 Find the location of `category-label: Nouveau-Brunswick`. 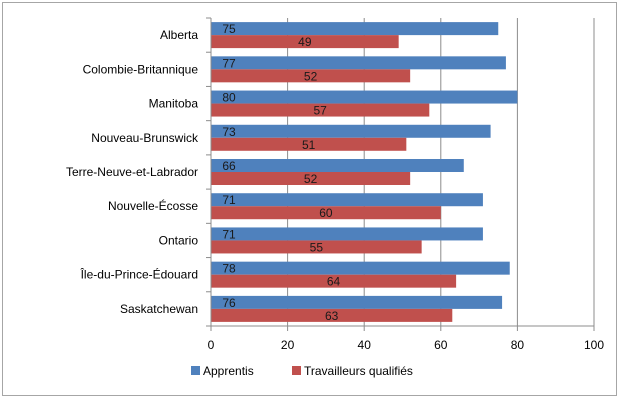

category-label: Nouveau-Brunswick is located at coordinates (145, 138).